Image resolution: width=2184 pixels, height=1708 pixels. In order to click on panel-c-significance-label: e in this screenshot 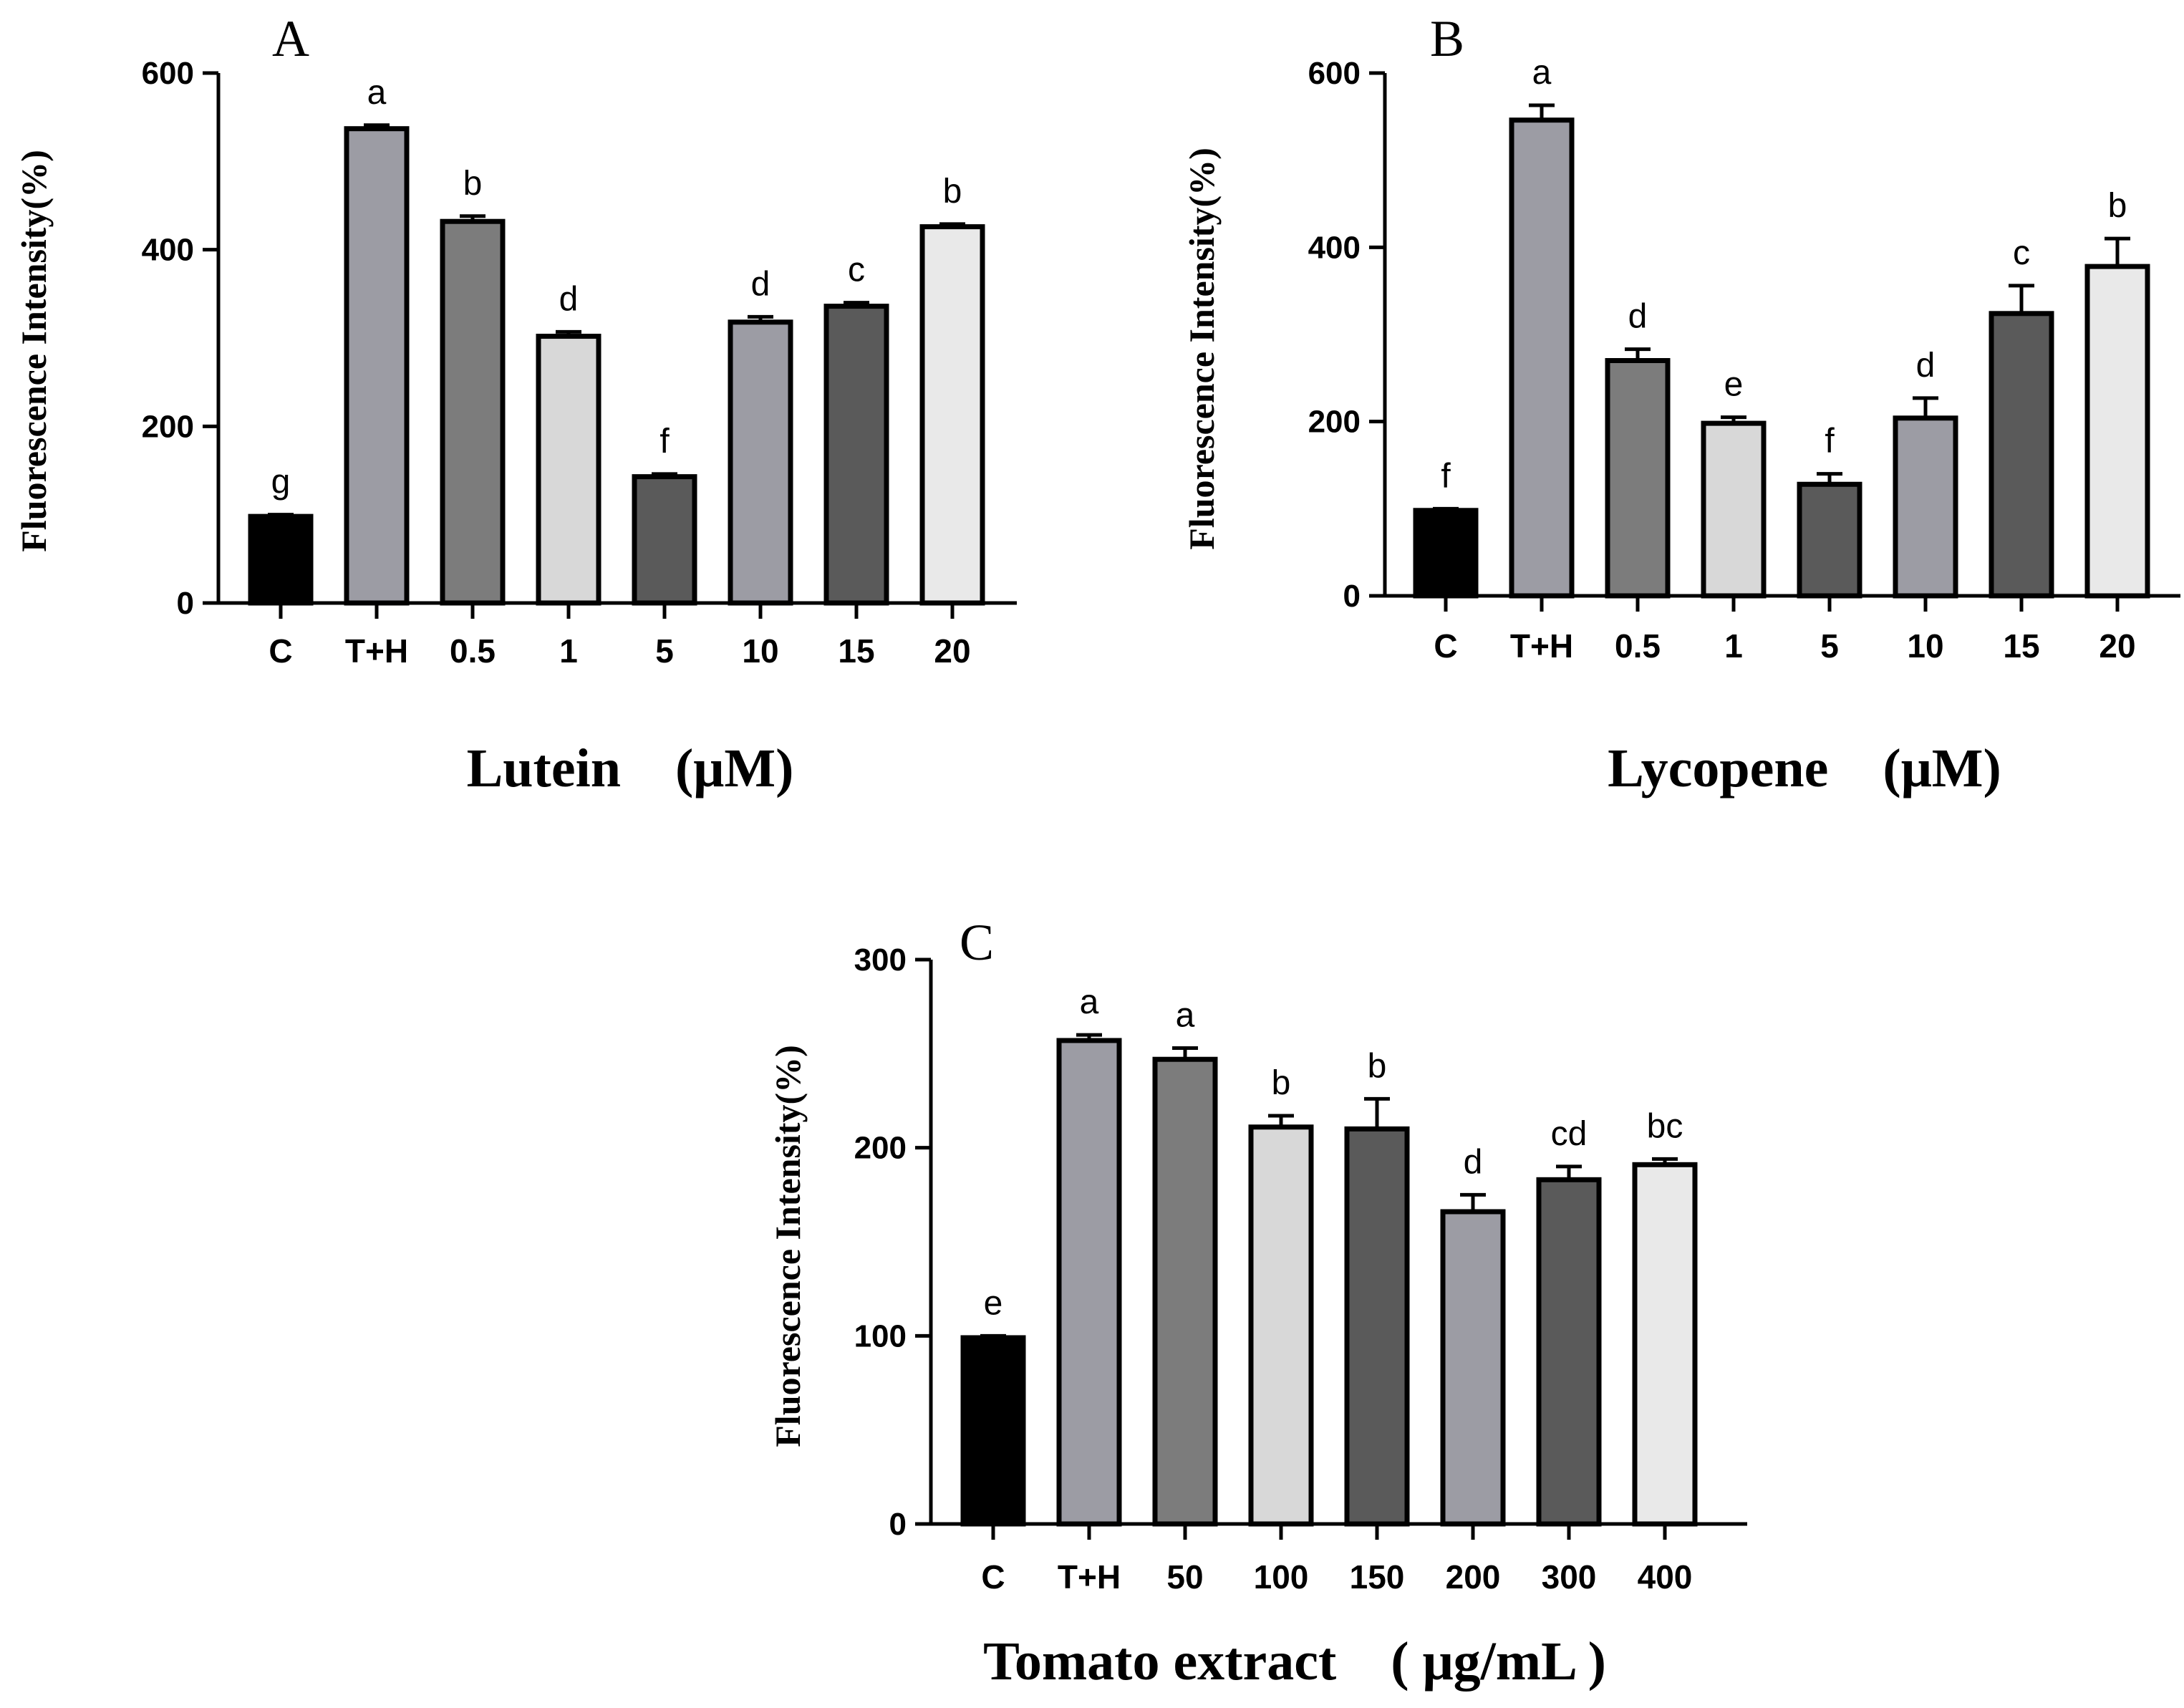, I will do `click(993, 1303)`.